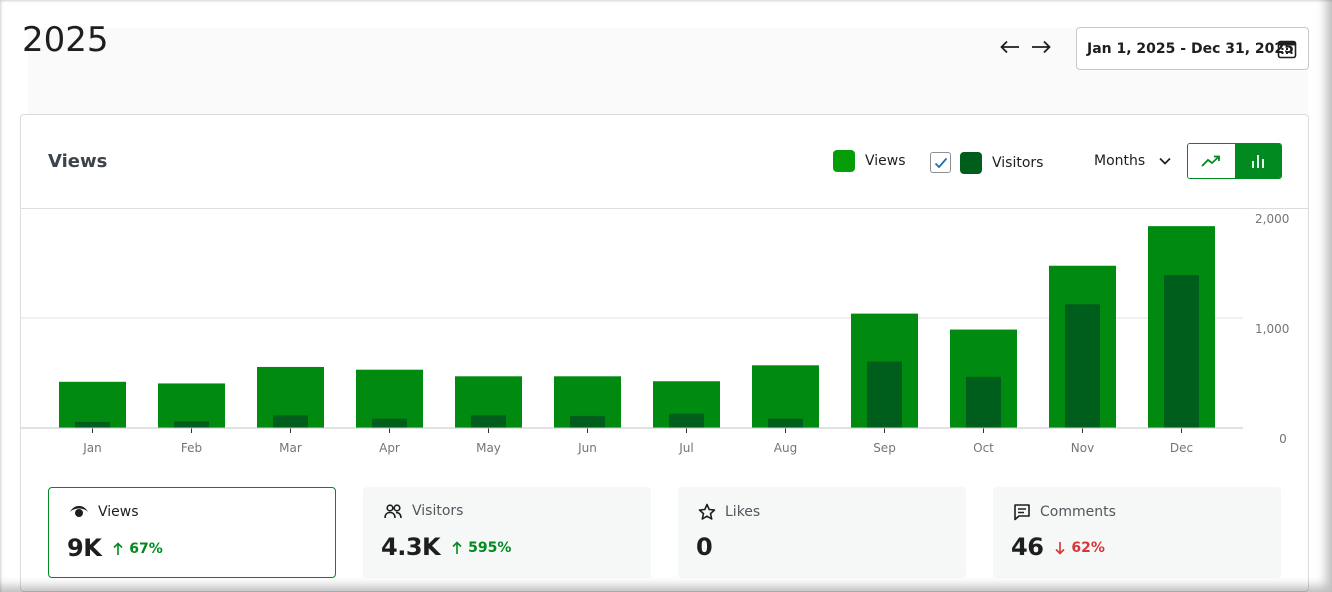 This screenshot has width=1332, height=592. I want to click on visitors-checkbox, so click(940, 162).